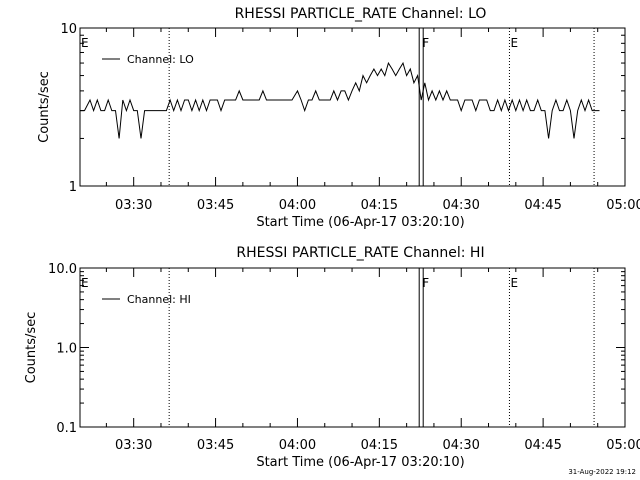 The image size is (640, 480). What do you see at coordinates (160, 59) in the screenshot?
I see `legend-label: Channel: LO` at bounding box center [160, 59].